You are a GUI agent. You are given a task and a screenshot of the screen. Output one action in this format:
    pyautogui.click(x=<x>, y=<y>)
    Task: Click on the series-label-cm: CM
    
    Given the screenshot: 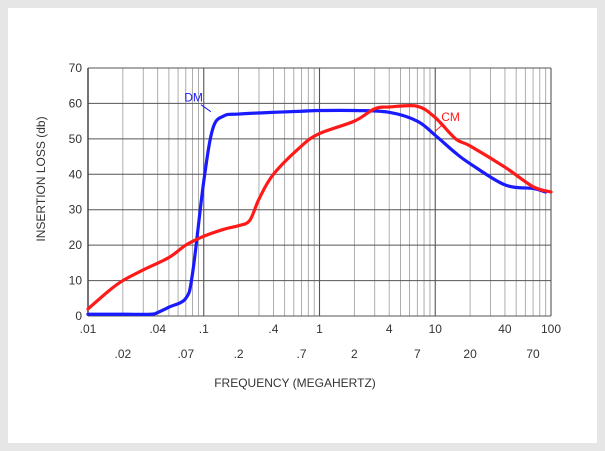 What is the action you would take?
    pyautogui.click(x=450, y=117)
    